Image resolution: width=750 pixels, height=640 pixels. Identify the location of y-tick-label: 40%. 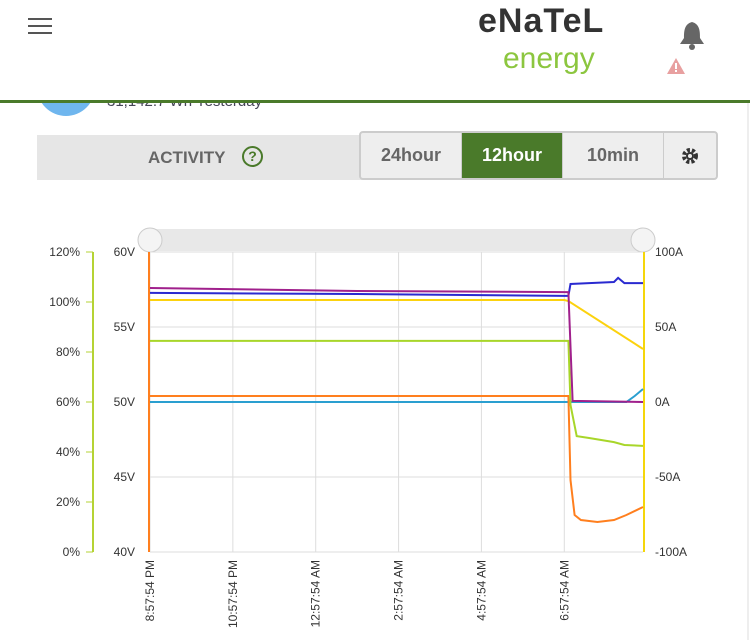
(68, 452).